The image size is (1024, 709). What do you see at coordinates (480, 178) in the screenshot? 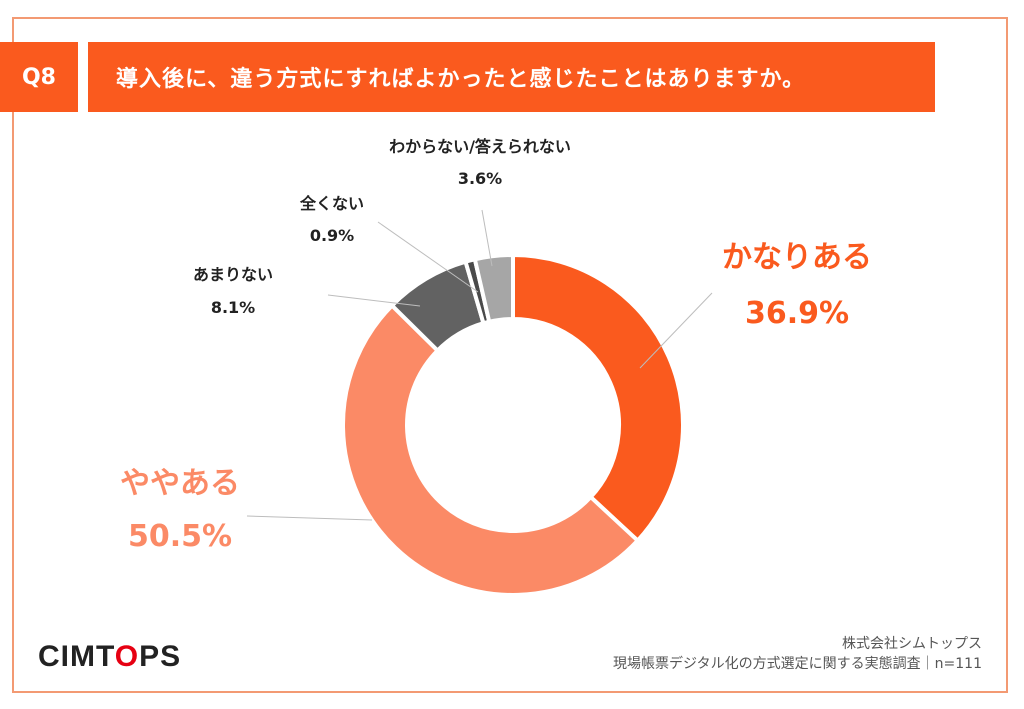
I see `value-wakaranai: 3.6%` at bounding box center [480, 178].